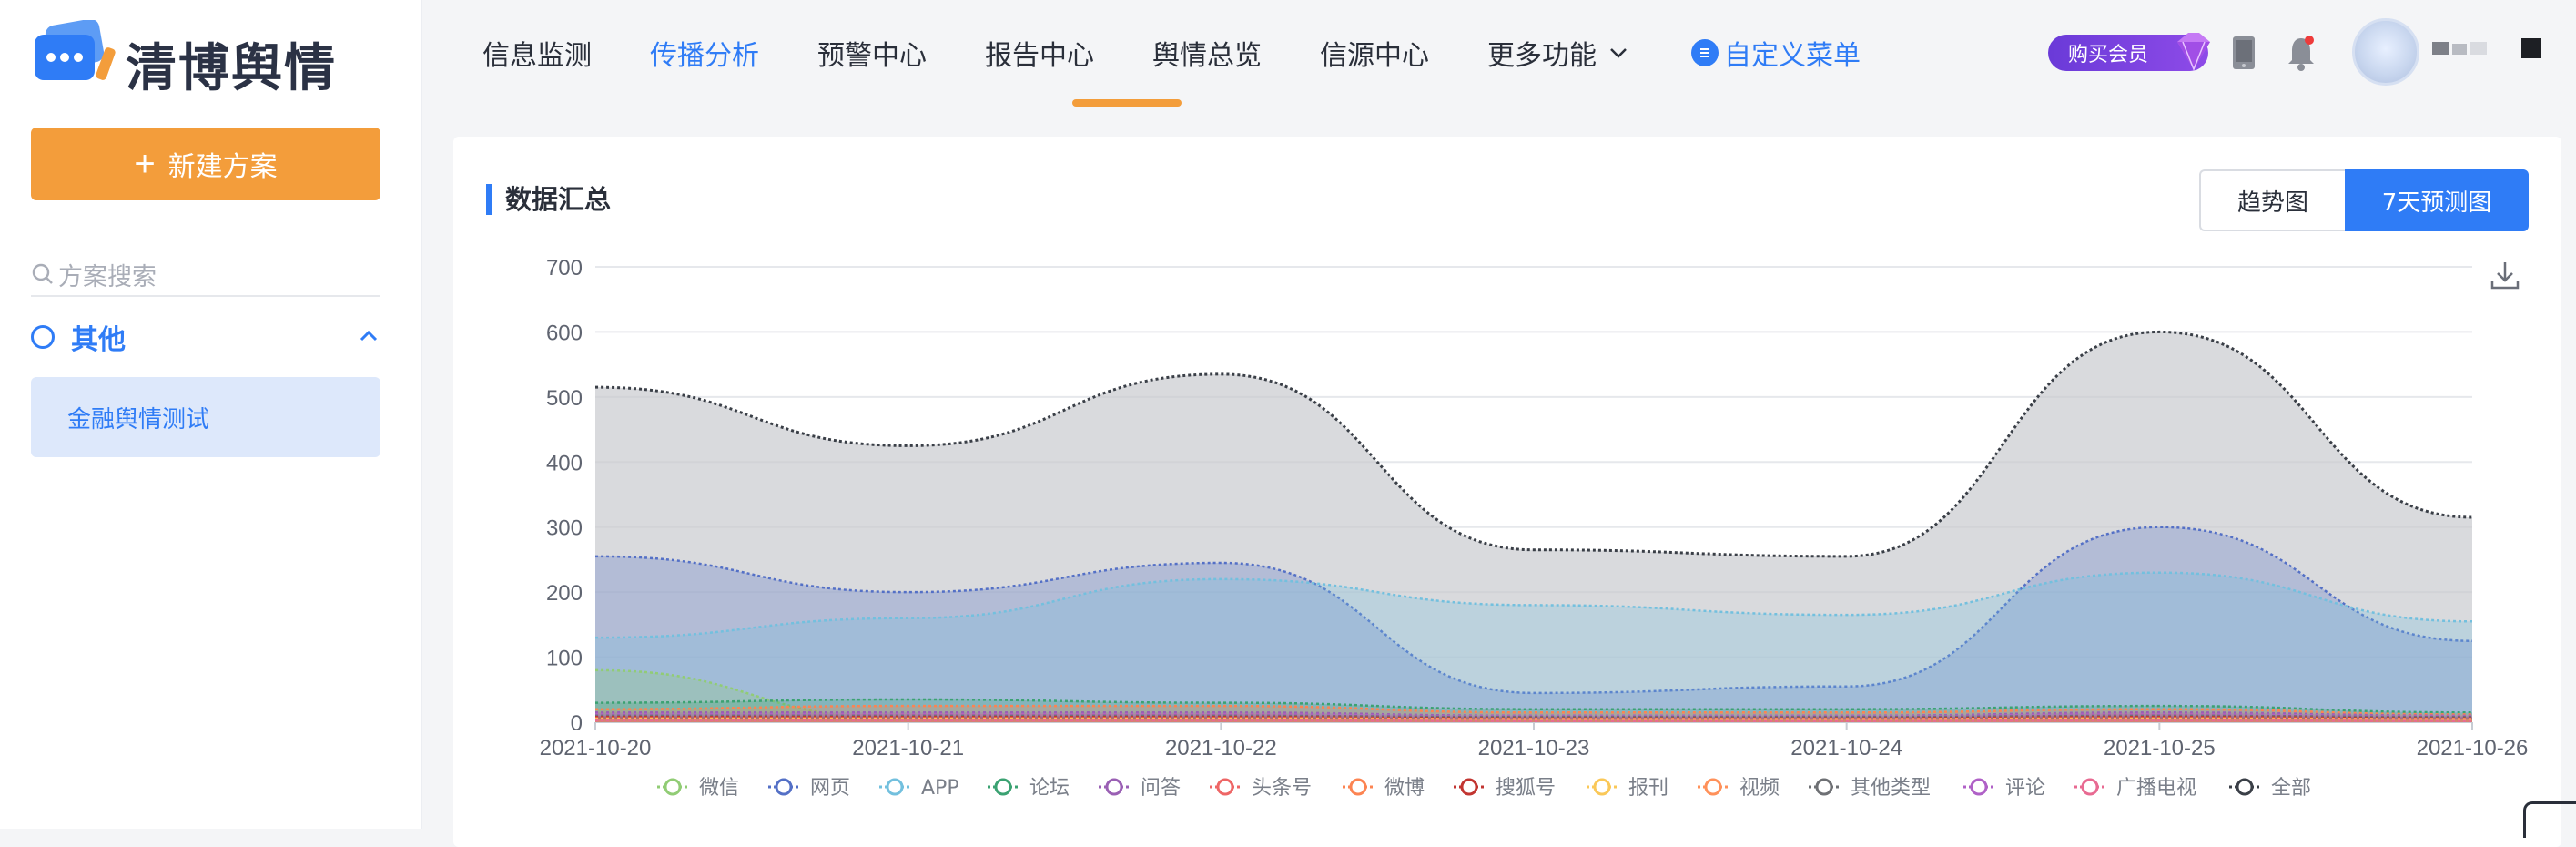  I want to click on legend-item: 头条号, so click(1261, 788).